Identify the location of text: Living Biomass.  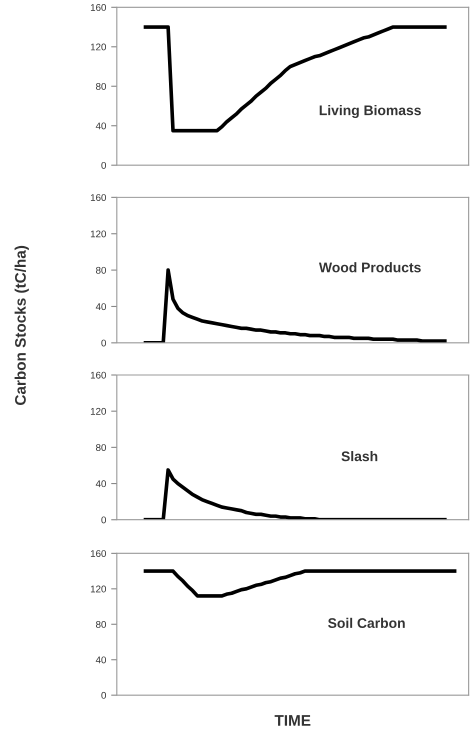
(370, 111).